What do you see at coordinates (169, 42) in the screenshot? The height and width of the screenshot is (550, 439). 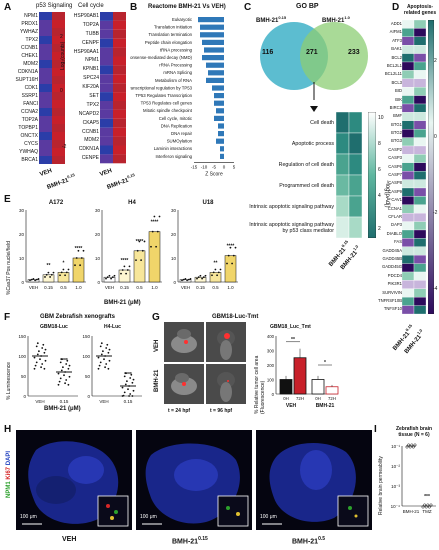 I see `b-cat-3: Peptide chain elongation` at bounding box center [169, 42].